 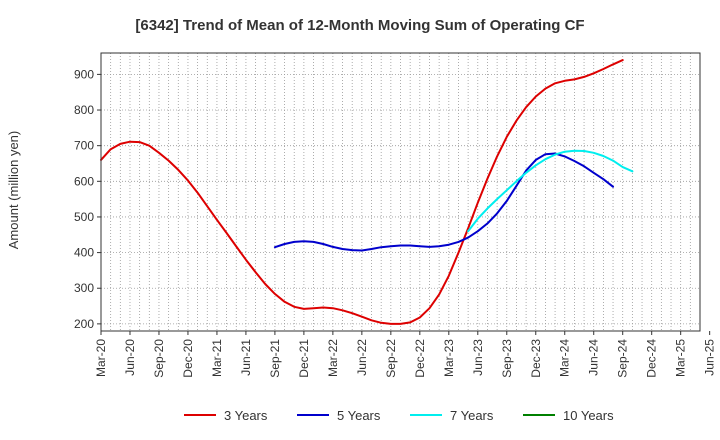 What do you see at coordinates (472, 415) in the screenshot?
I see `legend-label-7-years: 7 Years` at bounding box center [472, 415].